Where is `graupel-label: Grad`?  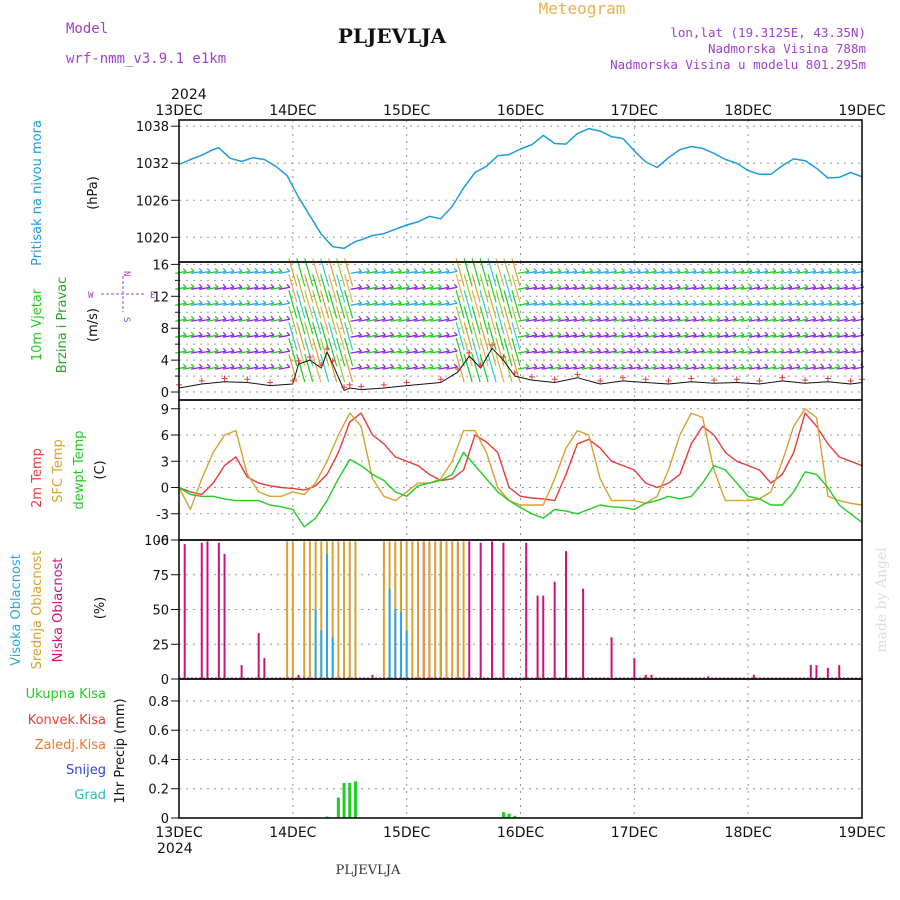 graupel-label: Grad is located at coordinates (90, 795).